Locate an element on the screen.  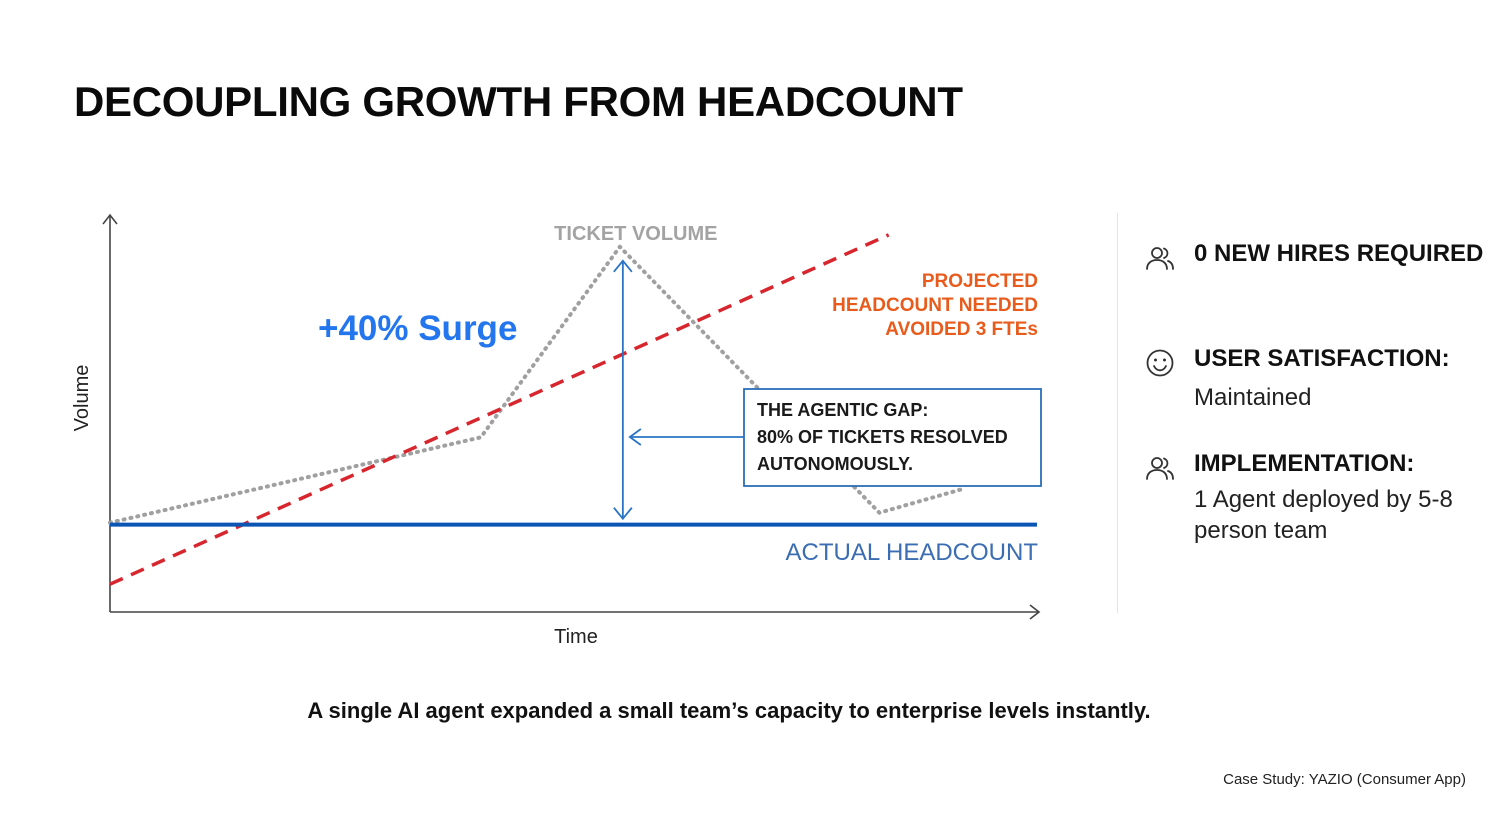
gap-text-line-0: THE AGENTIC GAP: is located at coordinates (842, 410).